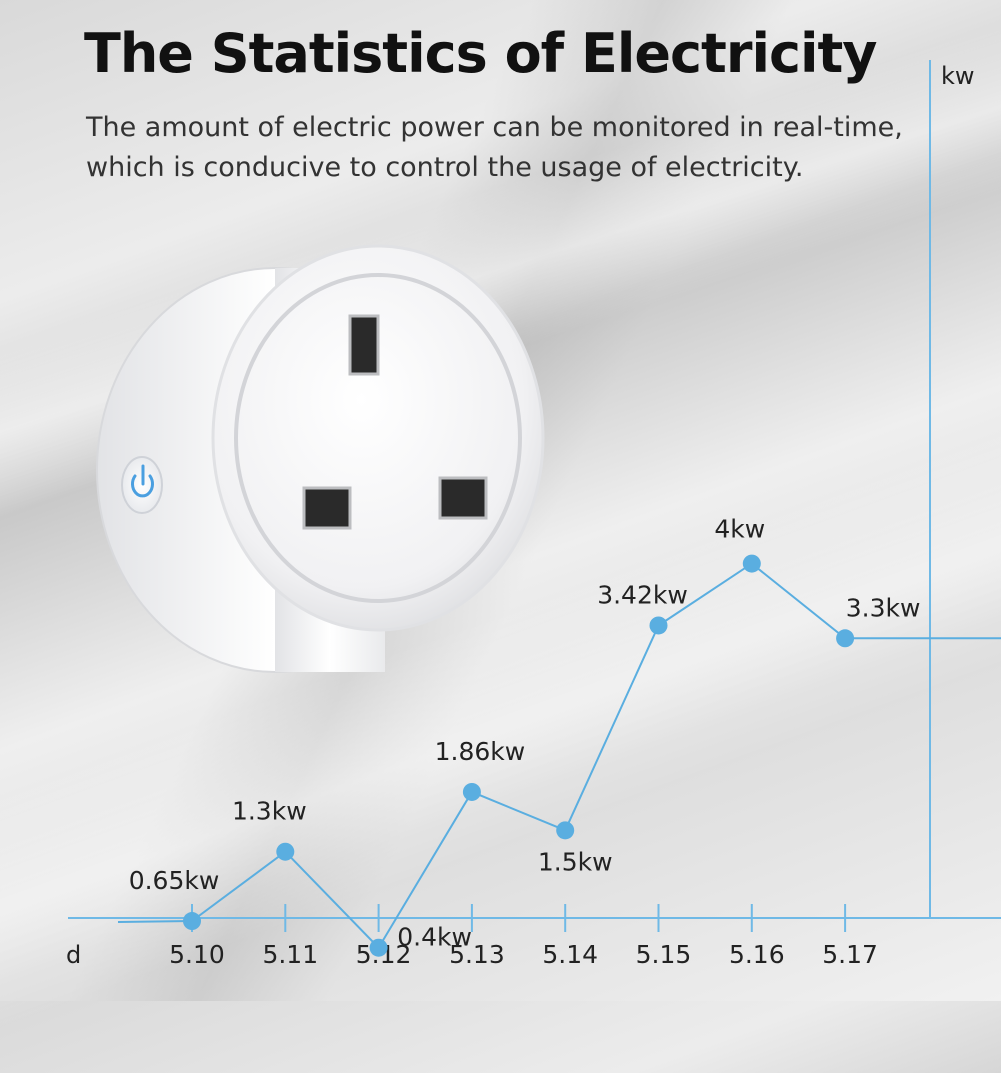 The image size is (1001, 1073). What do you see at coordinates (757, 954) in the screenshot?
I see `x-tick-label: 5.16` at bounding box center [757, 954].